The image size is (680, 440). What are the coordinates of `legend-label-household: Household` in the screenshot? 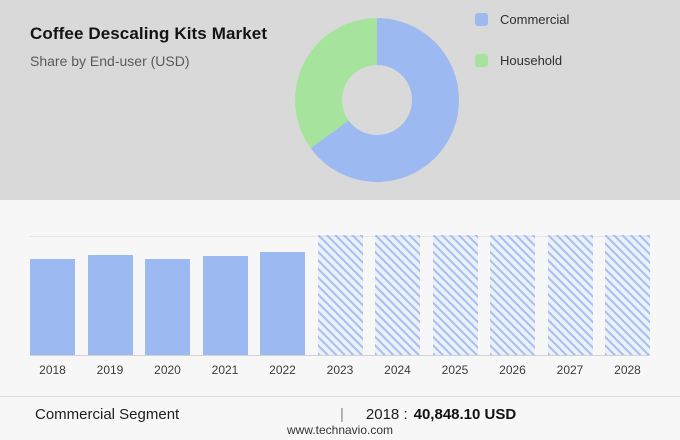 It's located at (531, 60).